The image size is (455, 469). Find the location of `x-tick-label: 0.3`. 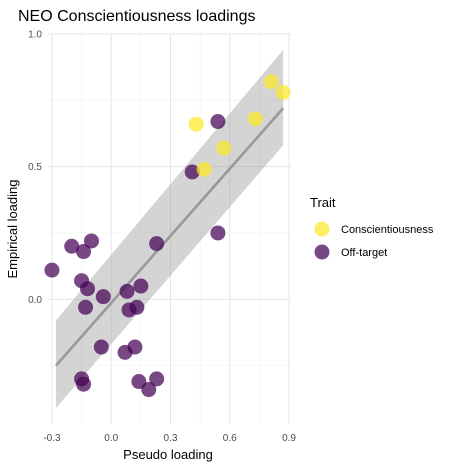

x-tick-label: 0.3 is located at coordinates (171, 438).